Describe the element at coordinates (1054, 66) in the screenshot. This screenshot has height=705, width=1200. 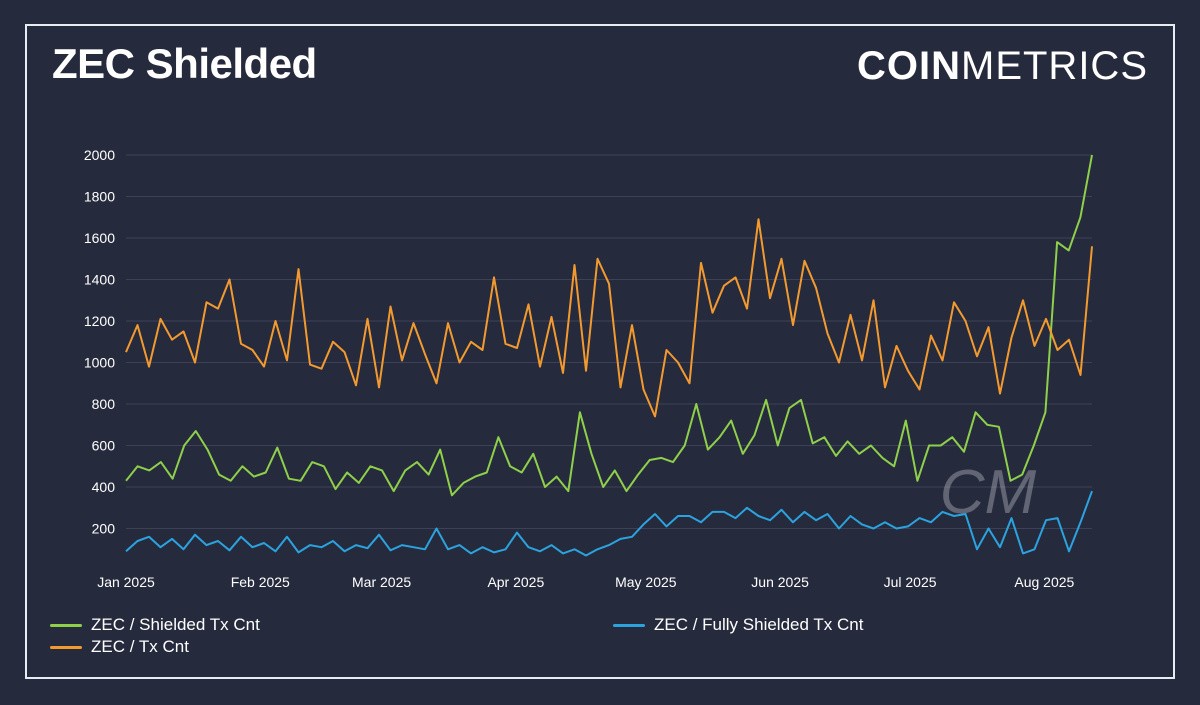
I see `brand-logo-light: METRICS` at that location.